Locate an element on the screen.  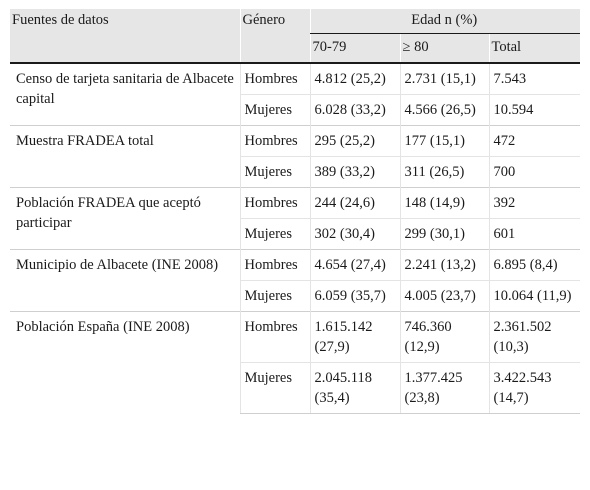
table-row: Mujeres 389 (33,2) 311 (26,5) 700 is located at coordinates (295, 172).